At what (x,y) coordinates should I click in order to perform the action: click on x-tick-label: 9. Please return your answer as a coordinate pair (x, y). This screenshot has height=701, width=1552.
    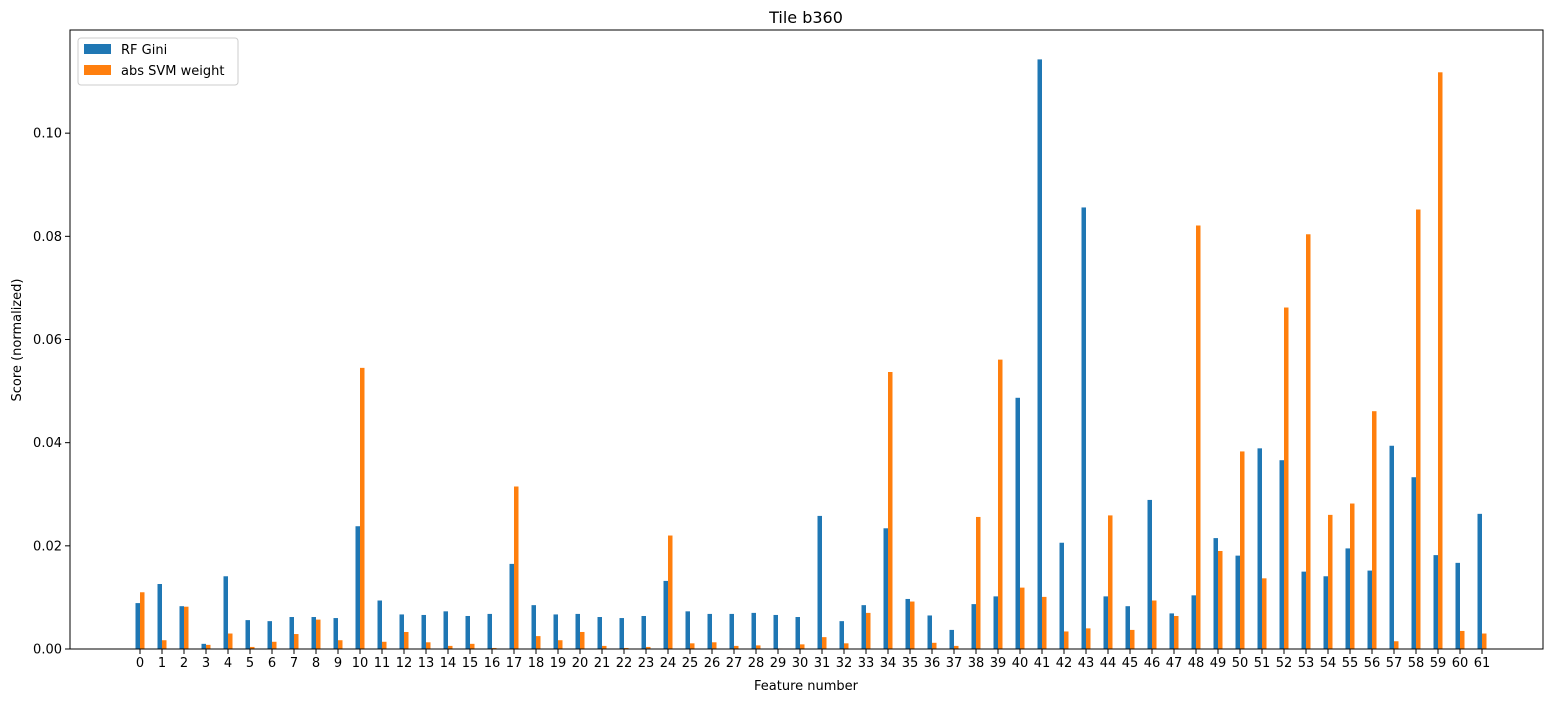
    Looking at the image, I should click on (338, 663).